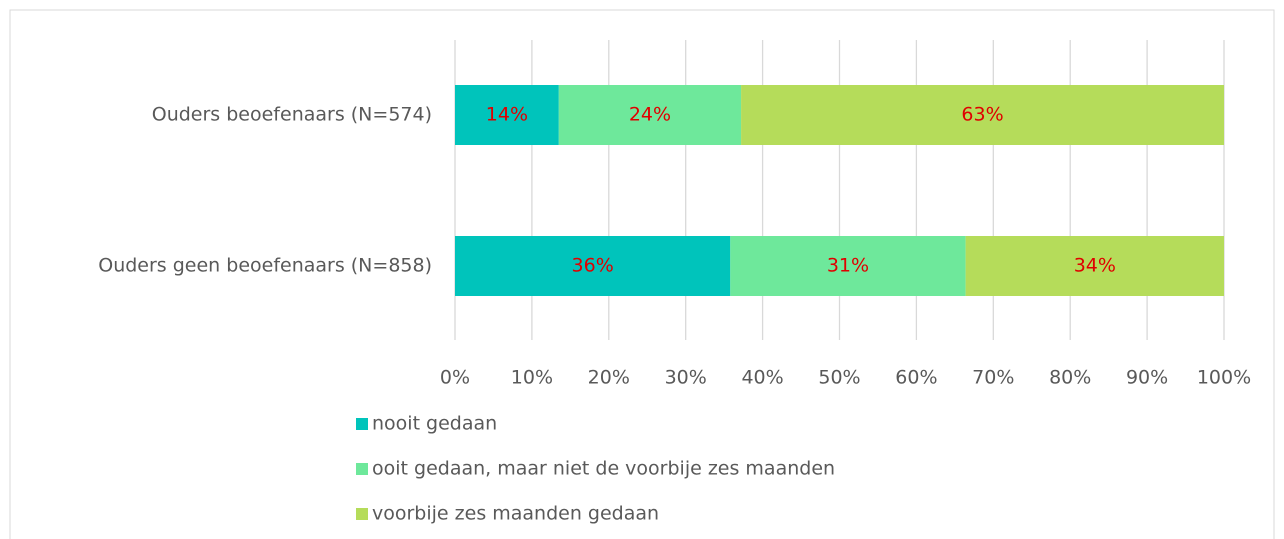  I want to click on x-tick-label: 20%, so click(609, 378).